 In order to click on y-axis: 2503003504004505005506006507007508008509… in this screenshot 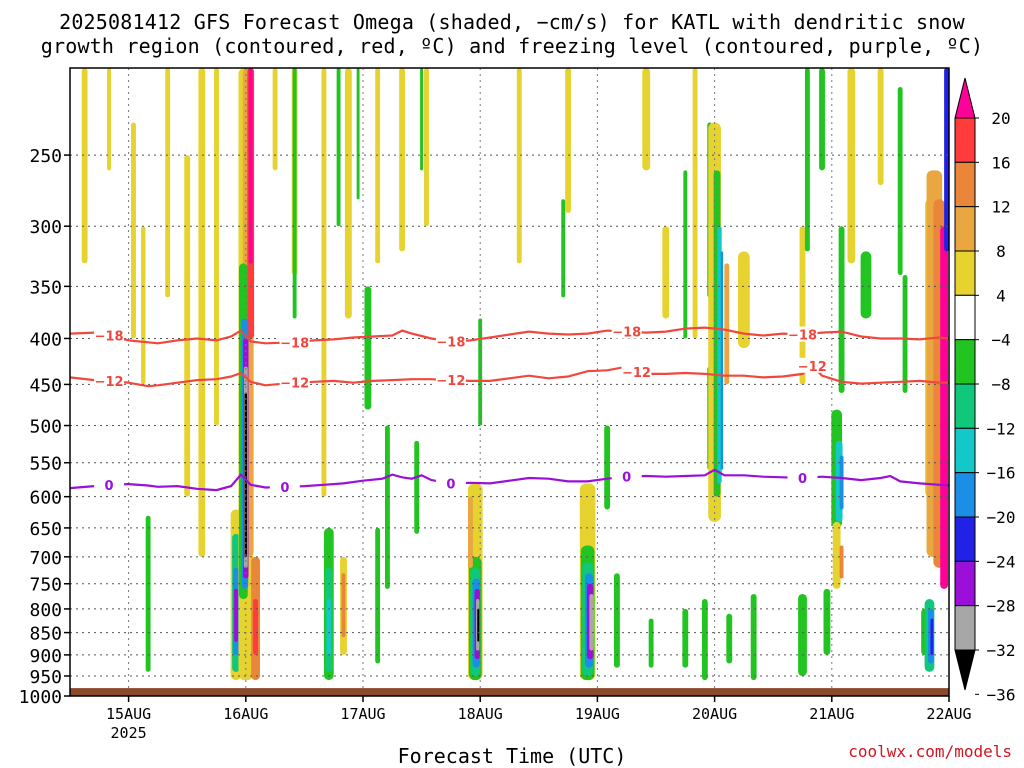, I will do `click(44, 427)`.